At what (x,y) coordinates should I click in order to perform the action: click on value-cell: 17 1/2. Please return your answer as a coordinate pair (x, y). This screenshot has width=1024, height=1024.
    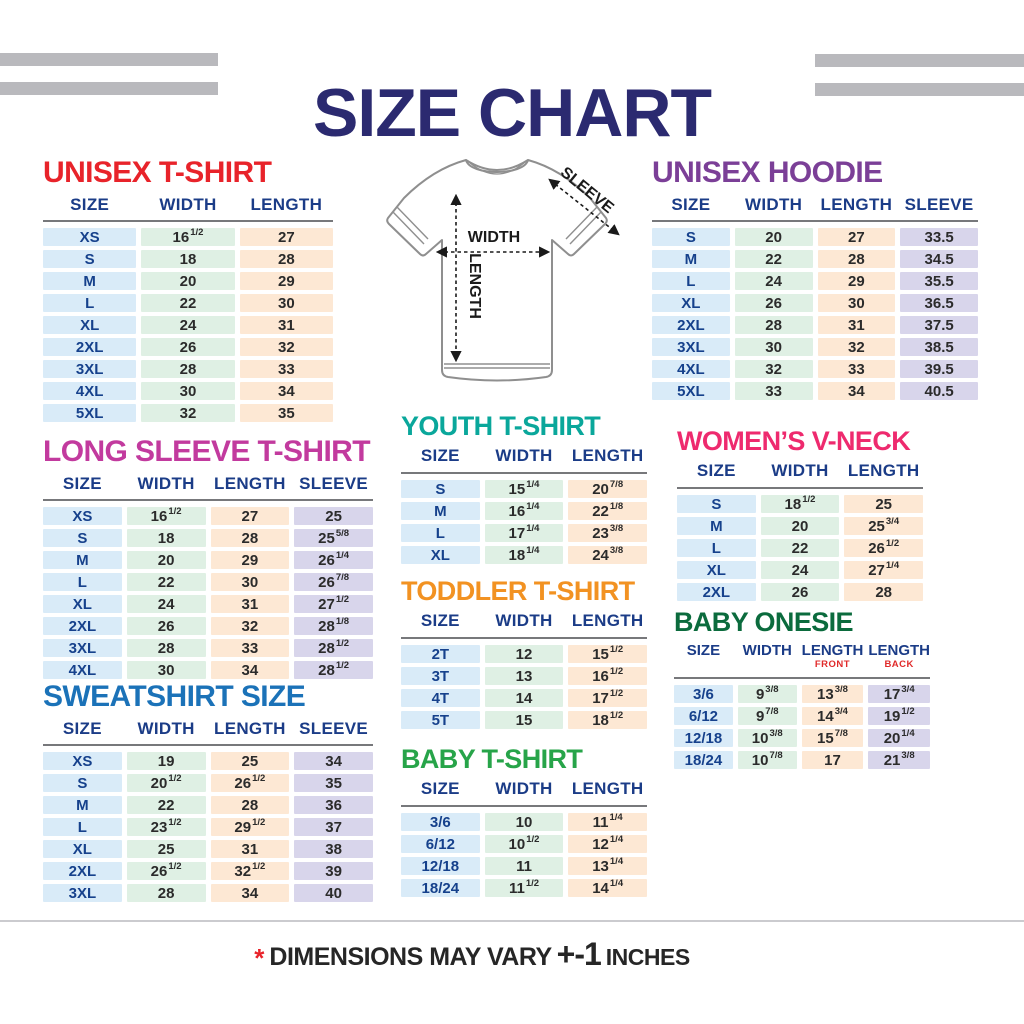
    Looking at the image, I should click on (607, 698).